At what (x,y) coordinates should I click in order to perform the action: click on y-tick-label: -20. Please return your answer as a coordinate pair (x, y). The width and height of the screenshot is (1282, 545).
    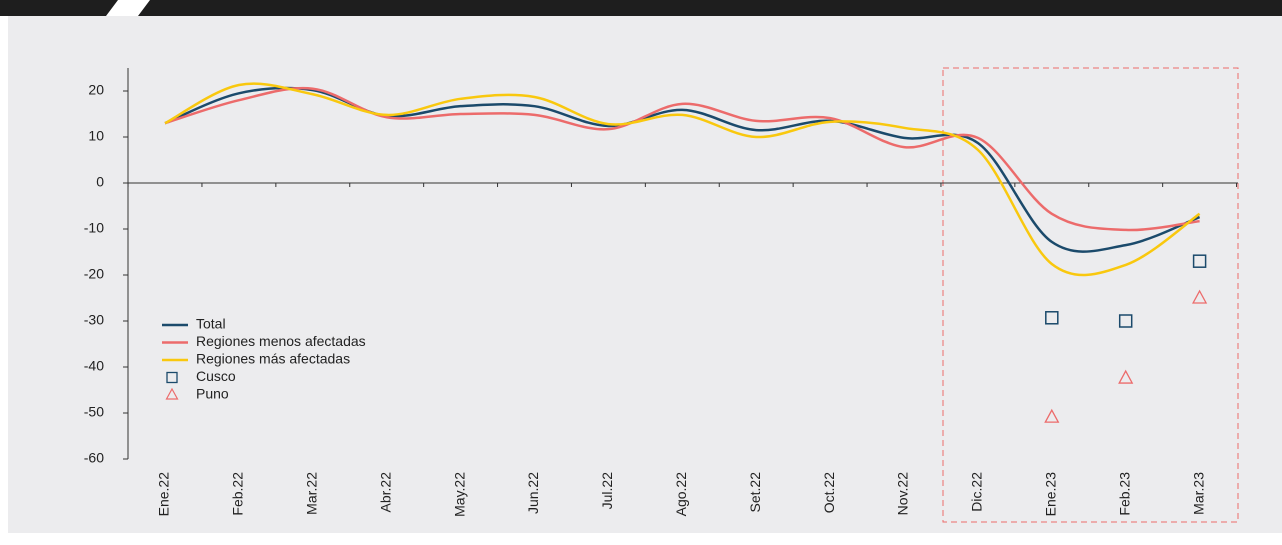
    Looking at the image, I should click on (94, 274).